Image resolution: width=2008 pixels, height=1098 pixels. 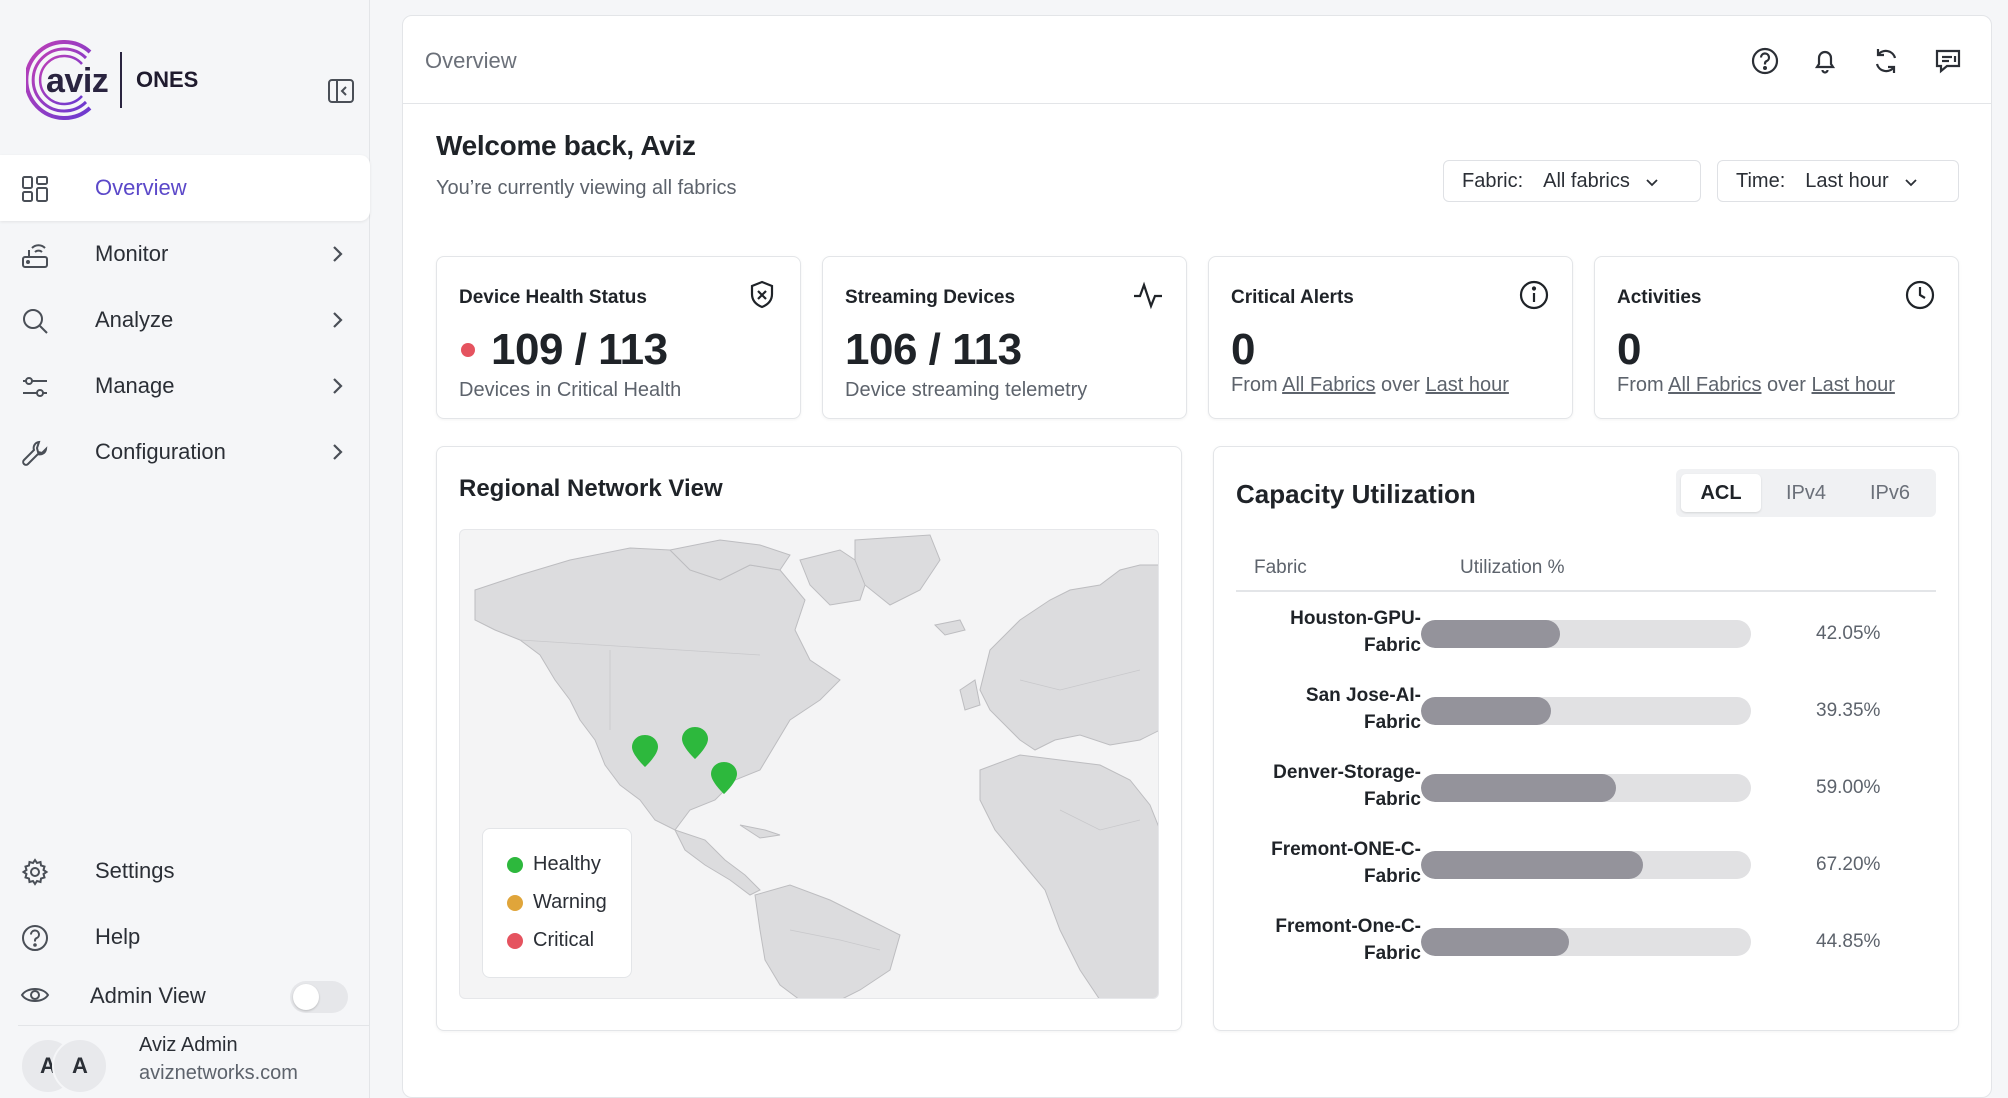 What do you see at coordinates (35, 321) in the screenshot?
I see `search-icon` at bounding box center [35, 321].